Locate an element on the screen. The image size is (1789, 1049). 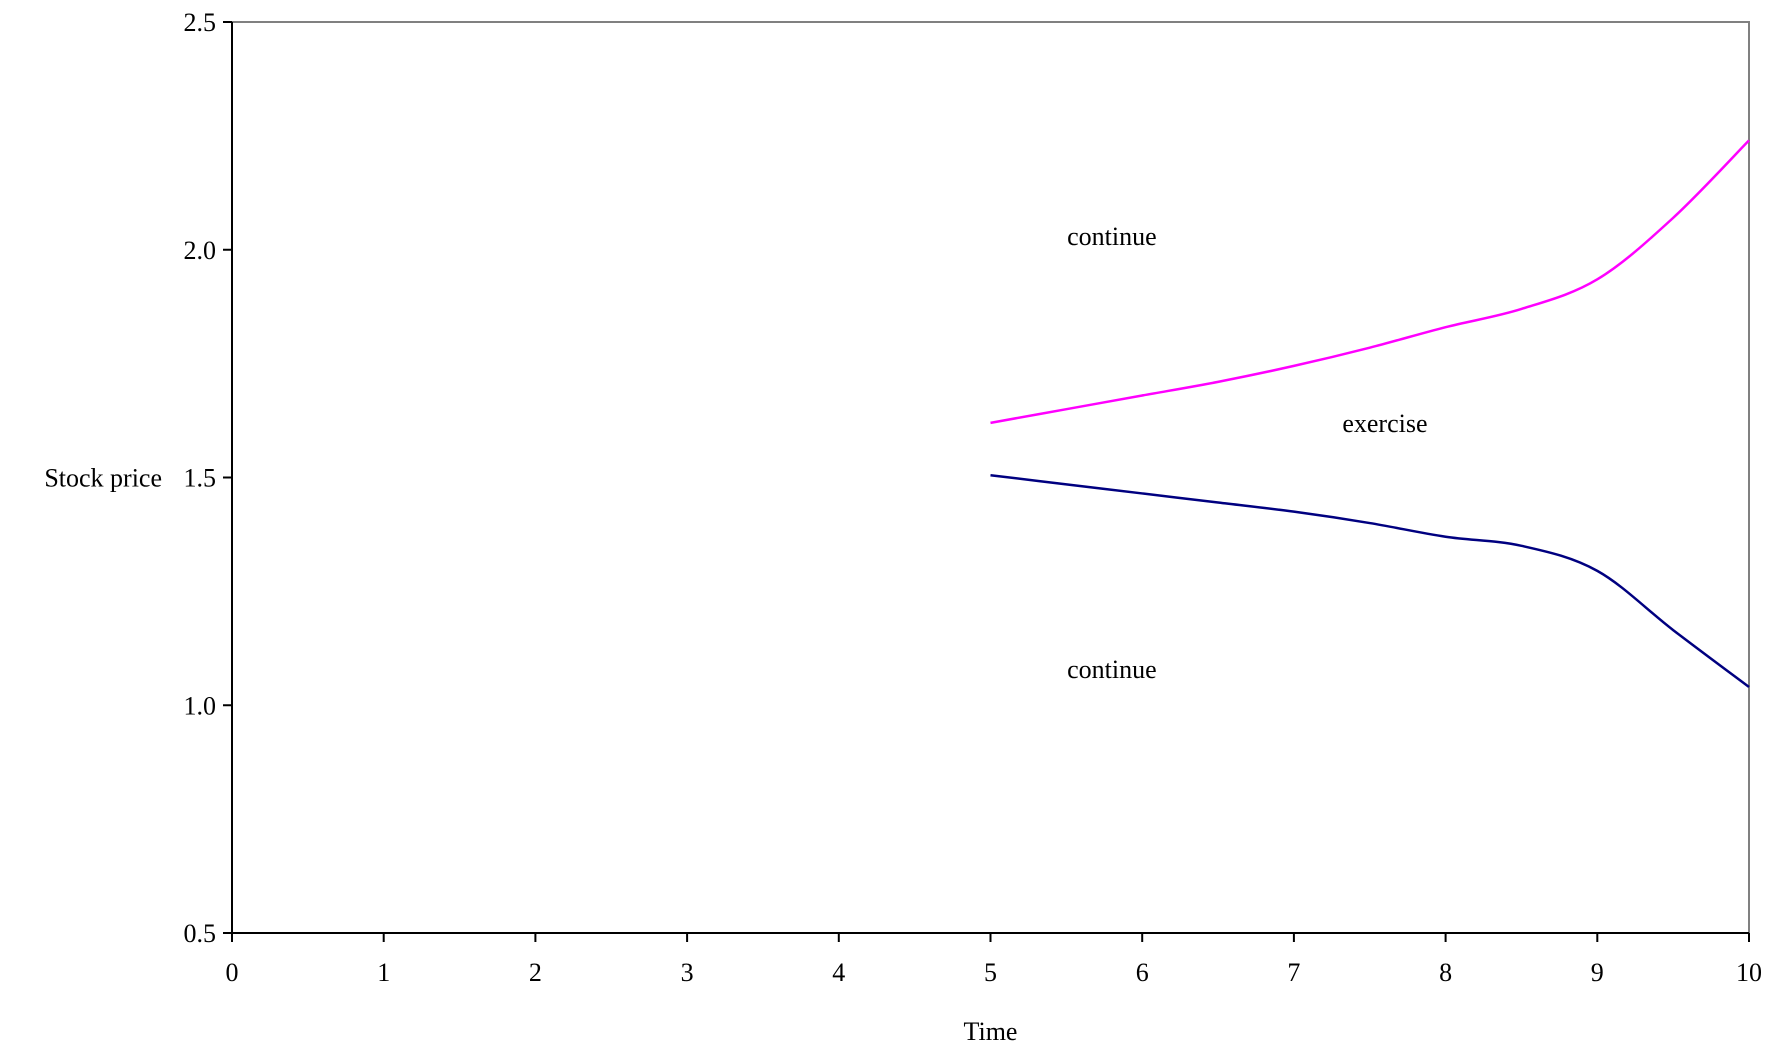
x-ticks: 0 1 2 3 4 5 6 7 8 9 10 is located at coordinates (994, 960).